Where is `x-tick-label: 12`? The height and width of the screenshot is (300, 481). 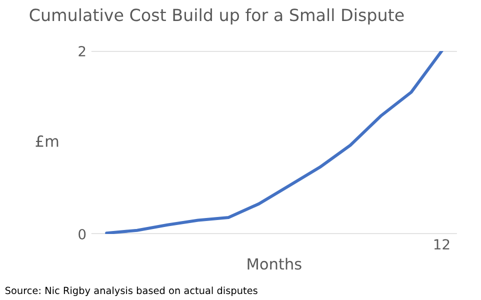
x-tick-label: 12 is located at coordinates (442, 244).